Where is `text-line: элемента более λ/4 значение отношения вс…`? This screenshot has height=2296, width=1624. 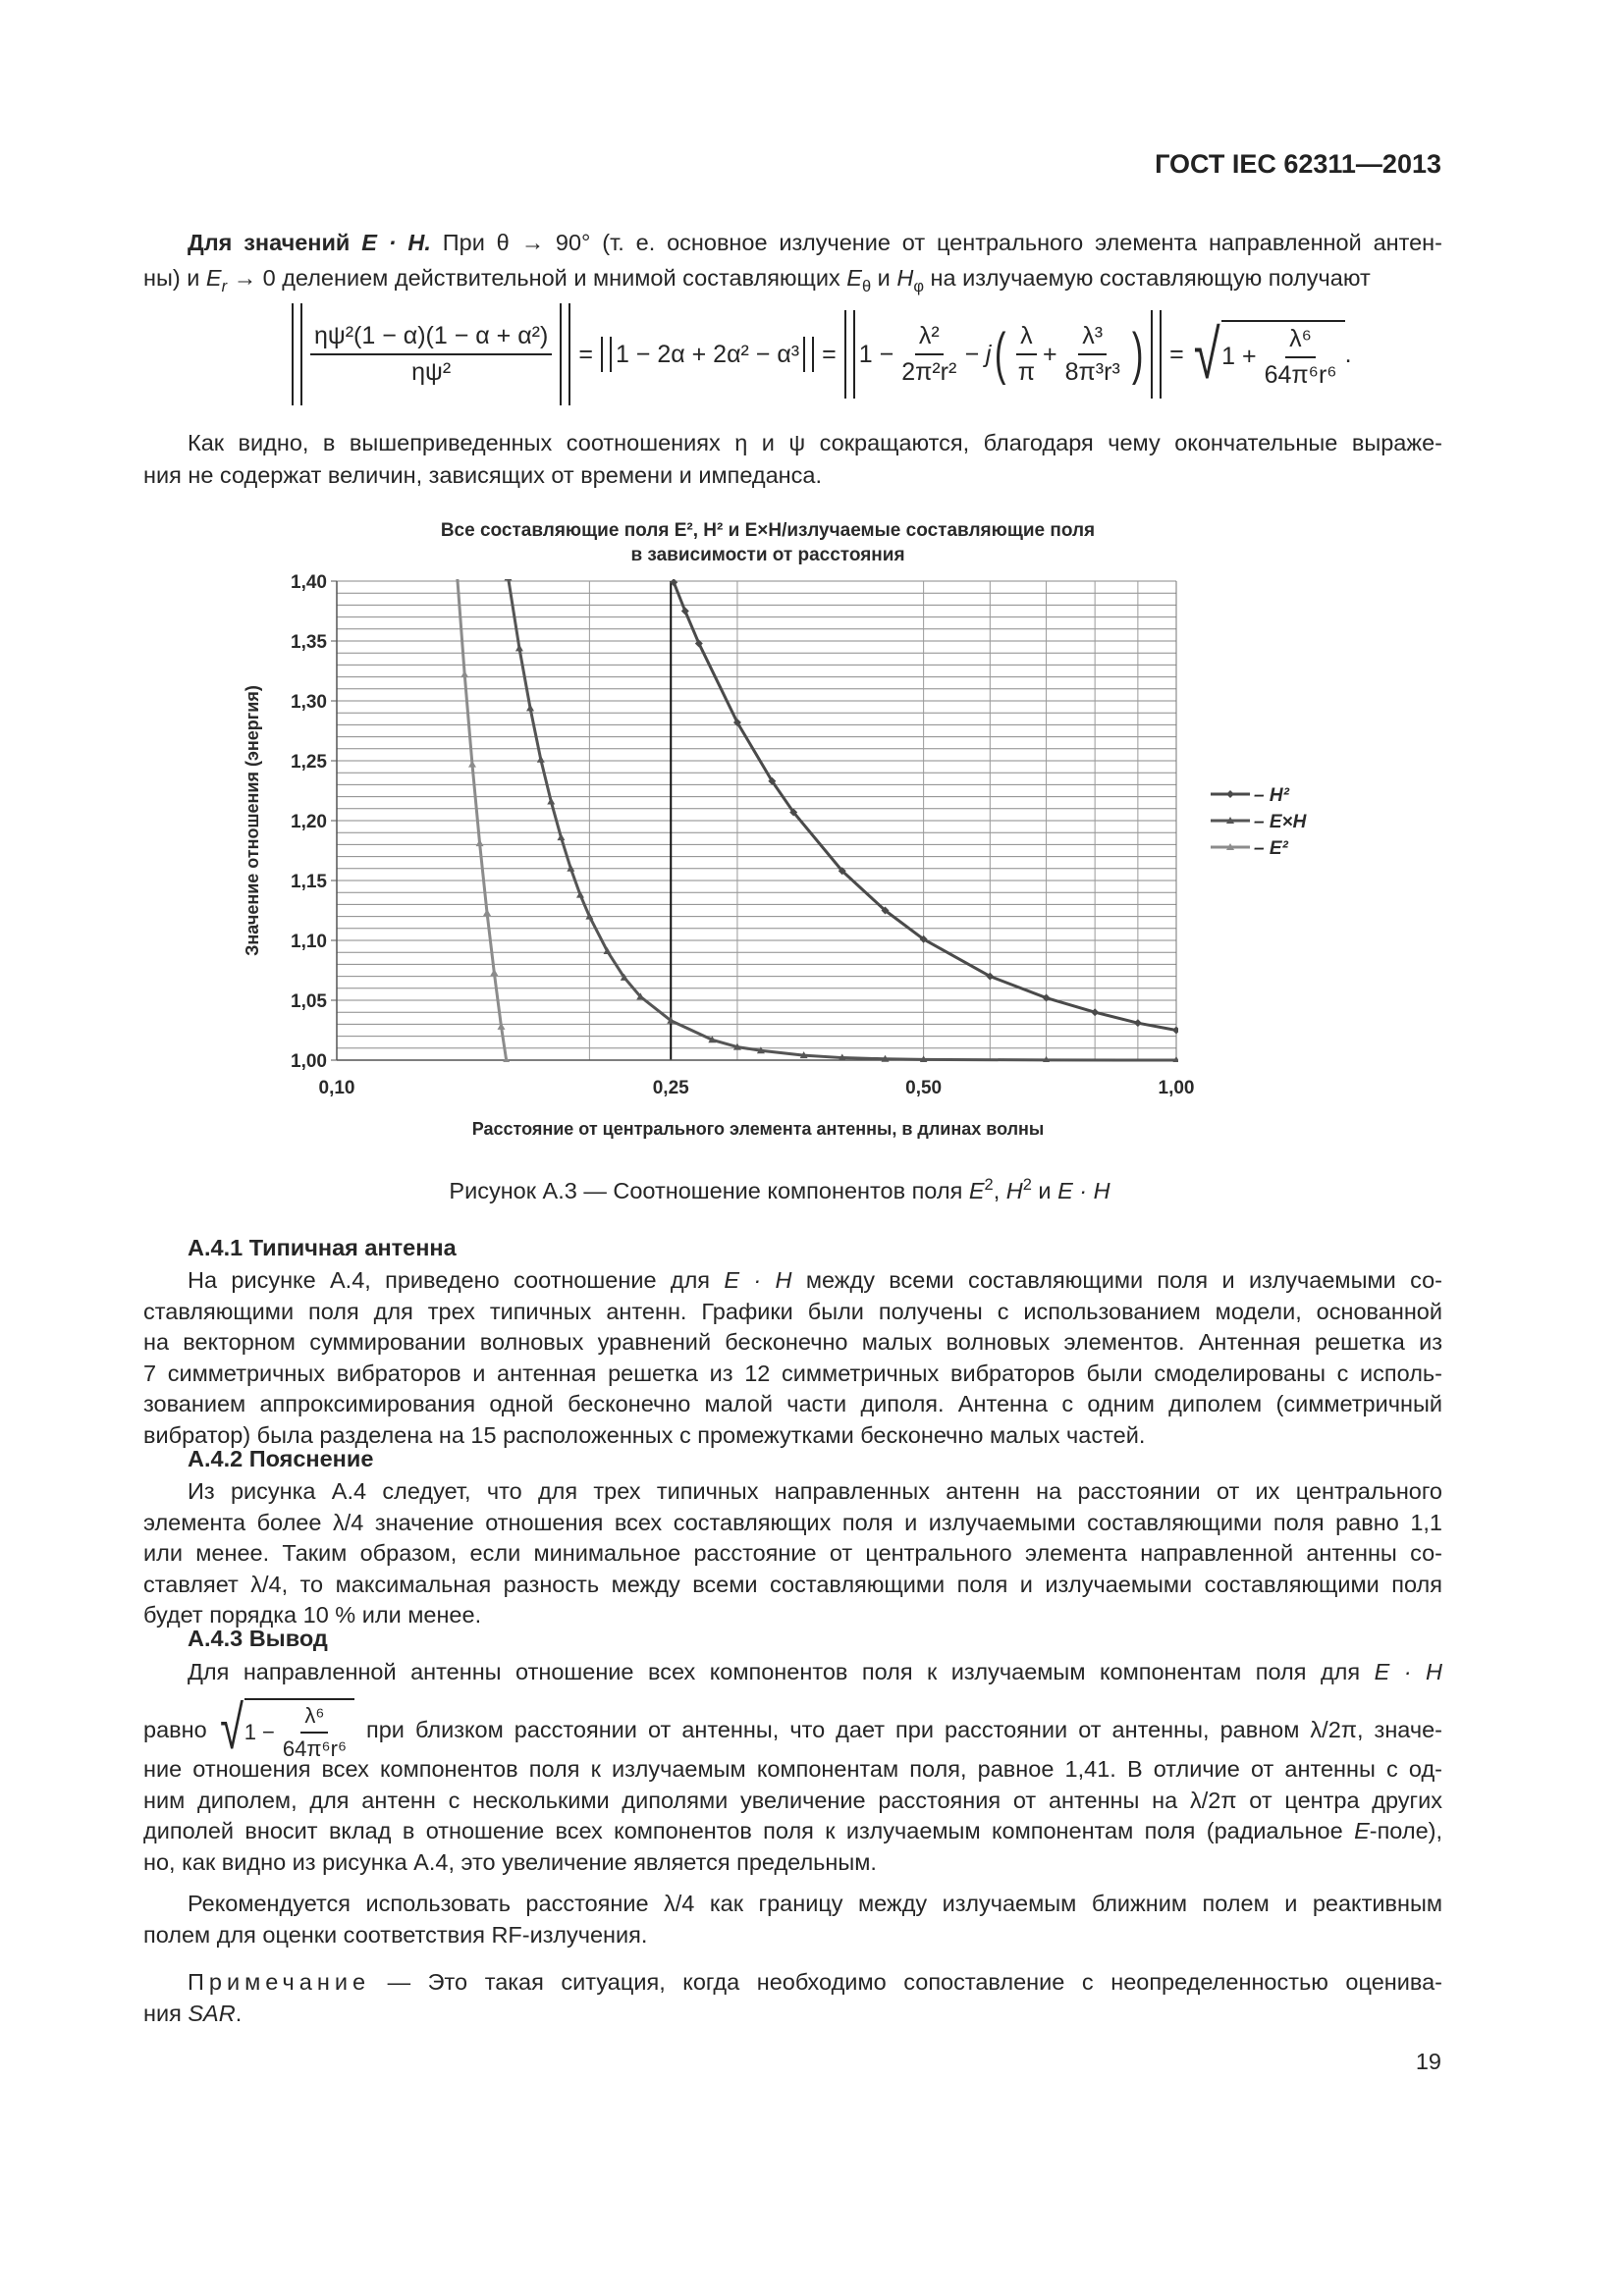
text-line: элемента более λ/4 значение отношения вс… is located at coordinates (792, 1523).